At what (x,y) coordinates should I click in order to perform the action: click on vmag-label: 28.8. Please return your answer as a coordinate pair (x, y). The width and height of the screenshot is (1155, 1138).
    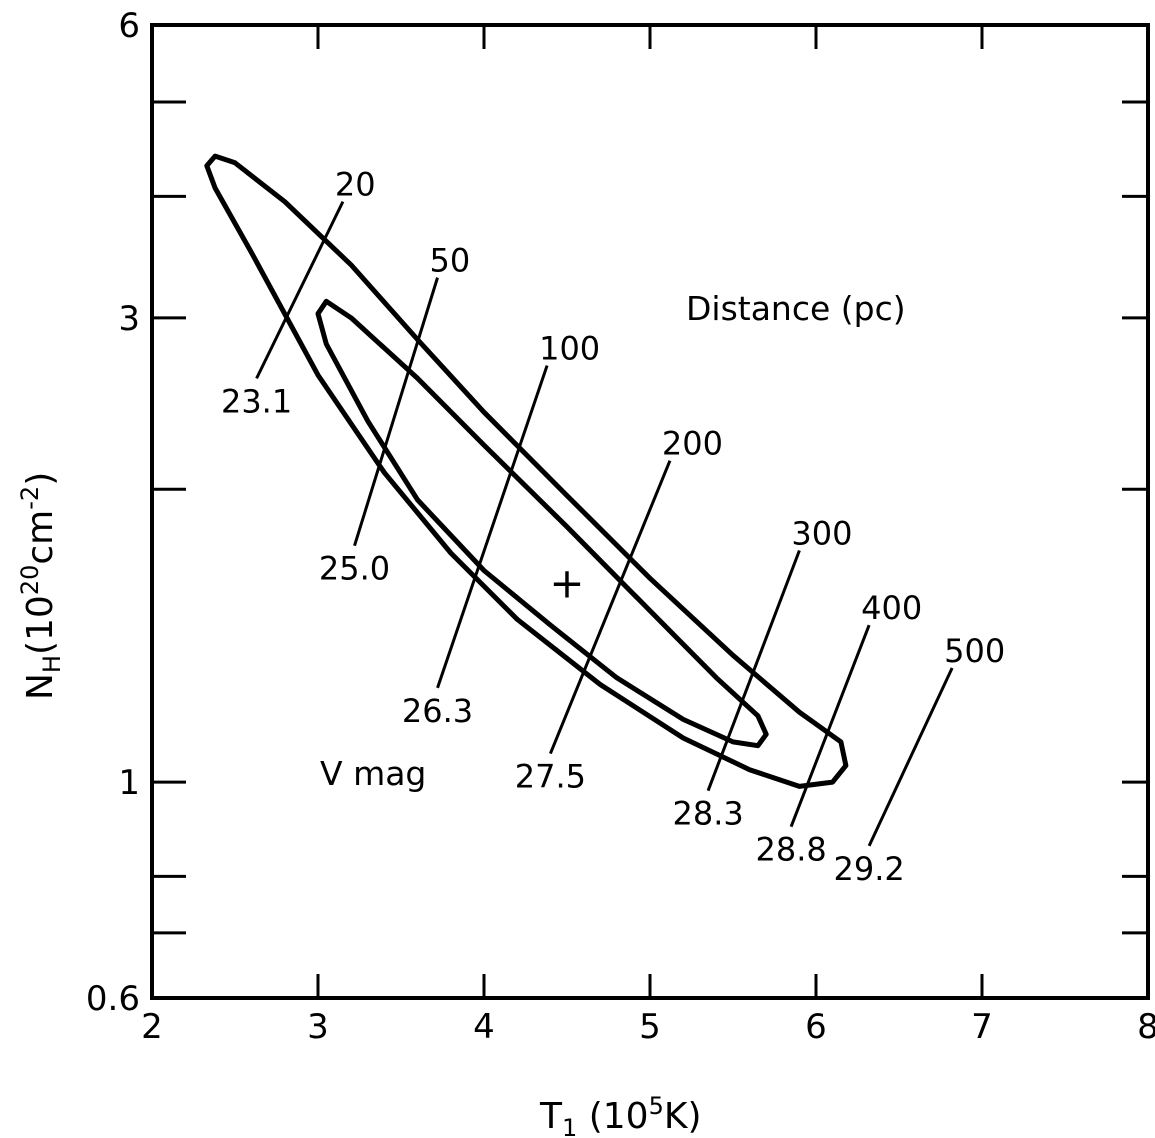
    Looking at the image, I should click on (790, 850).